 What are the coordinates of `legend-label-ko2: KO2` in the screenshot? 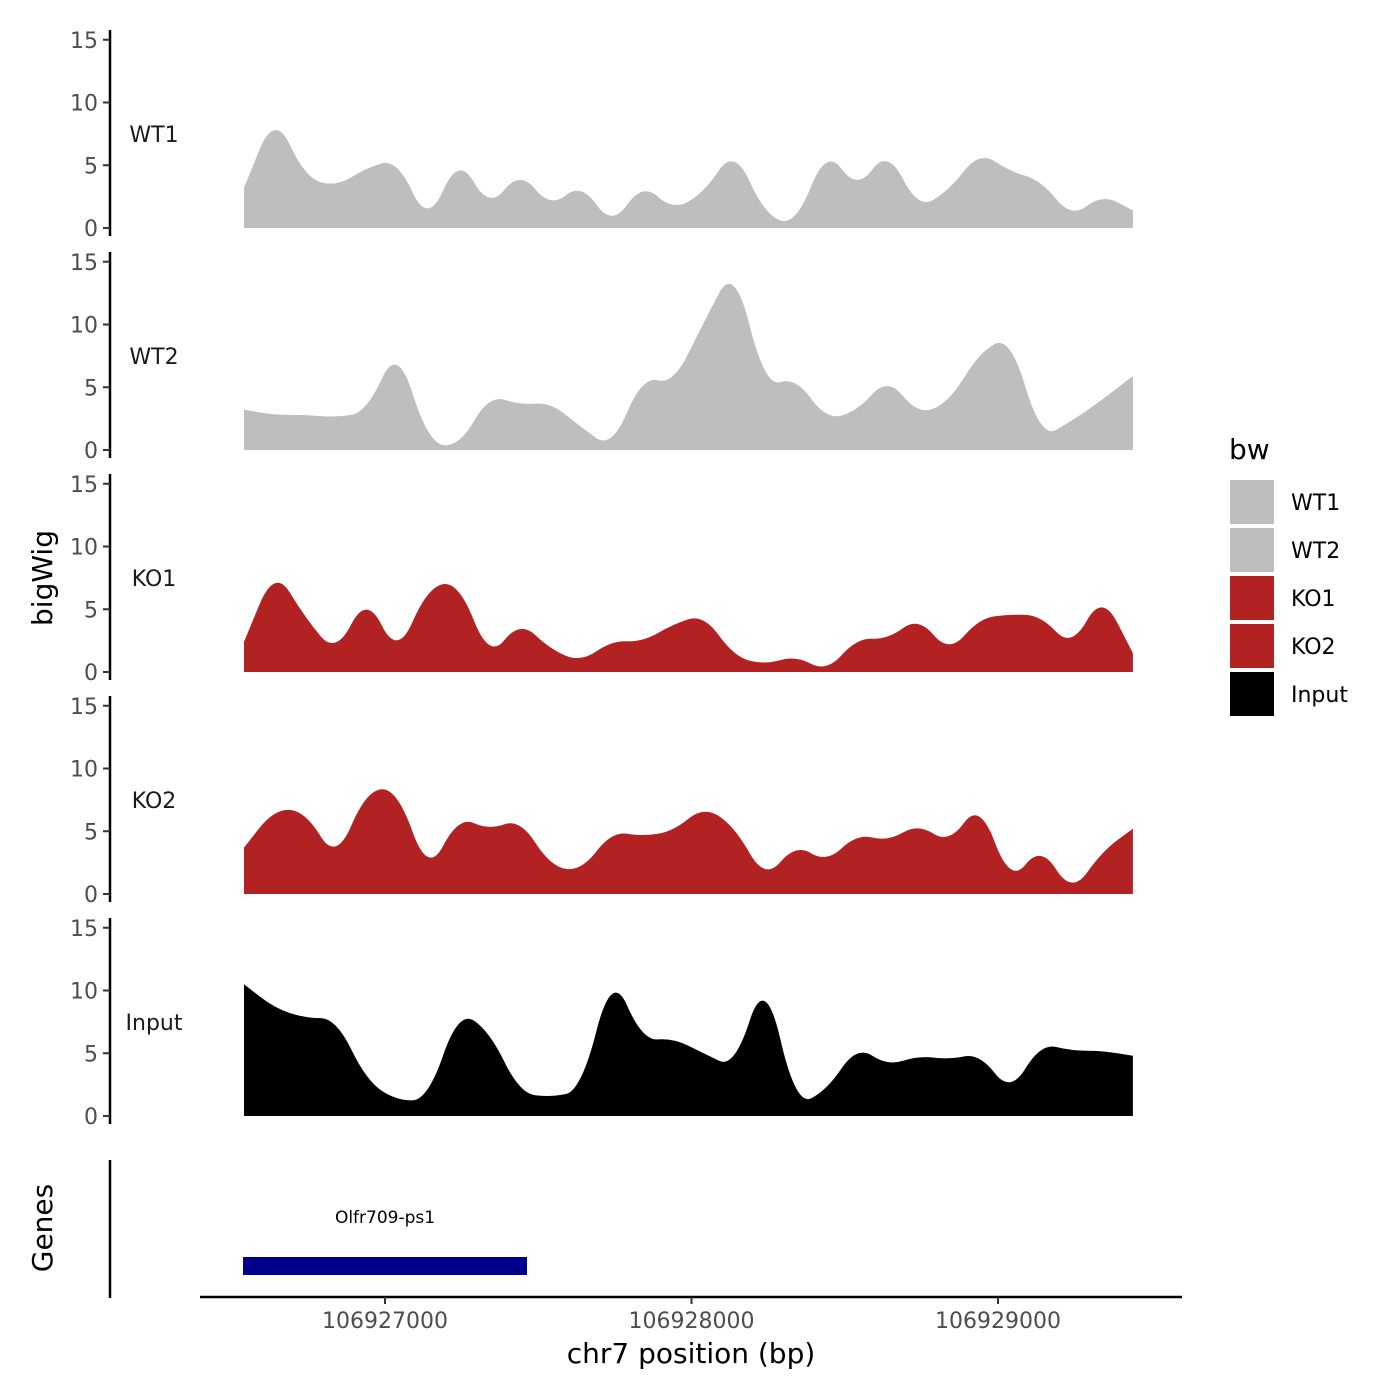 It's located at (1313, 647).